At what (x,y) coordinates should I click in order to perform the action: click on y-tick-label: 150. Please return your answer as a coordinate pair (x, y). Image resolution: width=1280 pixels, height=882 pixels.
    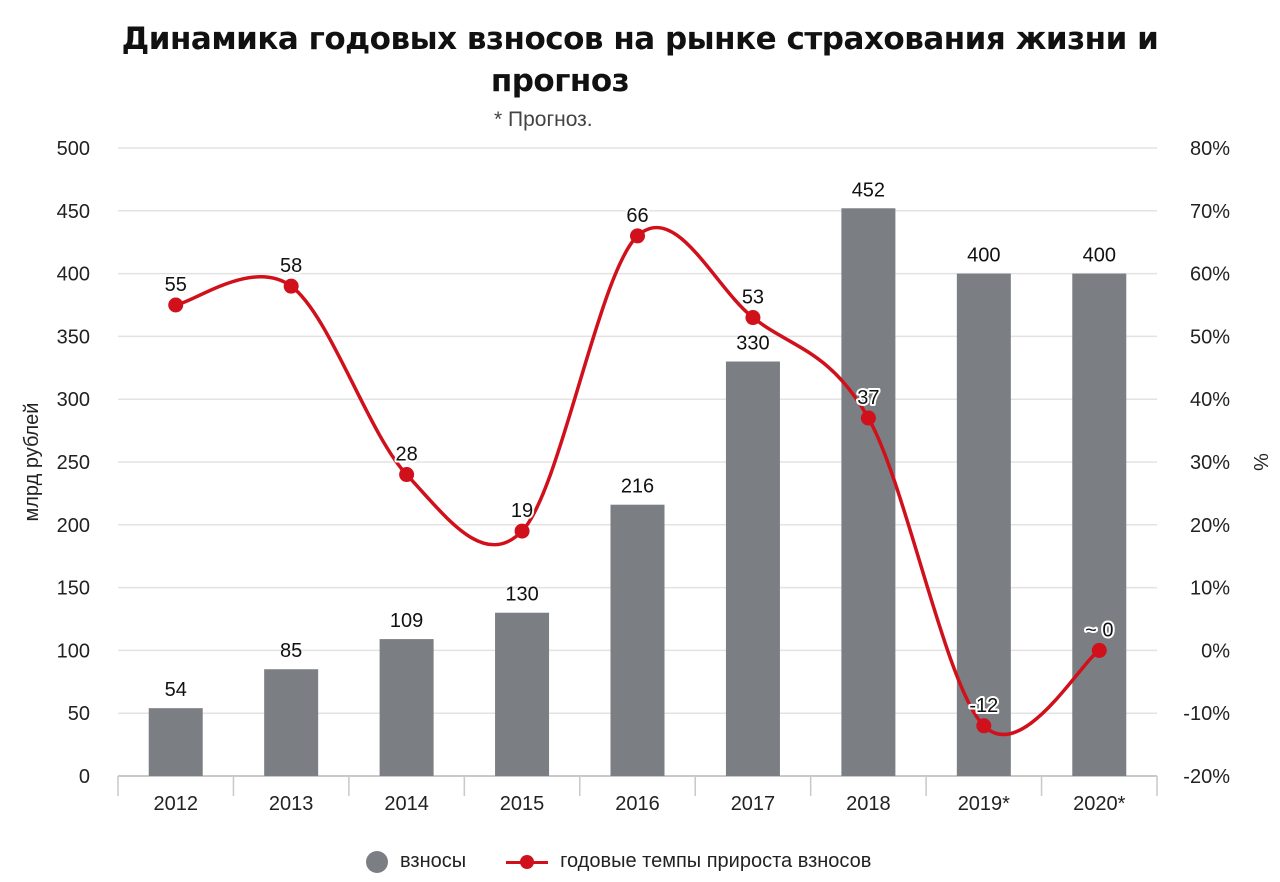
    Looking at the image, I should click on (73, 589).